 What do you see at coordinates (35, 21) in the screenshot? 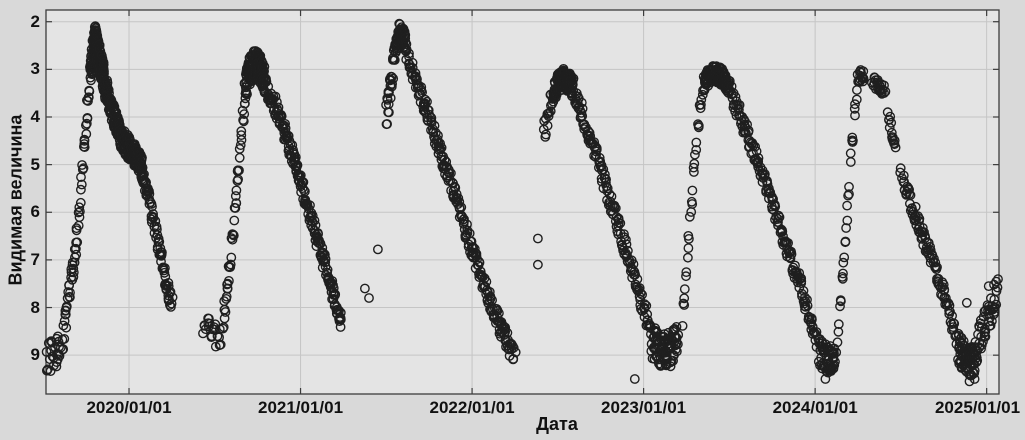
I see `y-tick-label: 2` at bounding box center [35, 21].